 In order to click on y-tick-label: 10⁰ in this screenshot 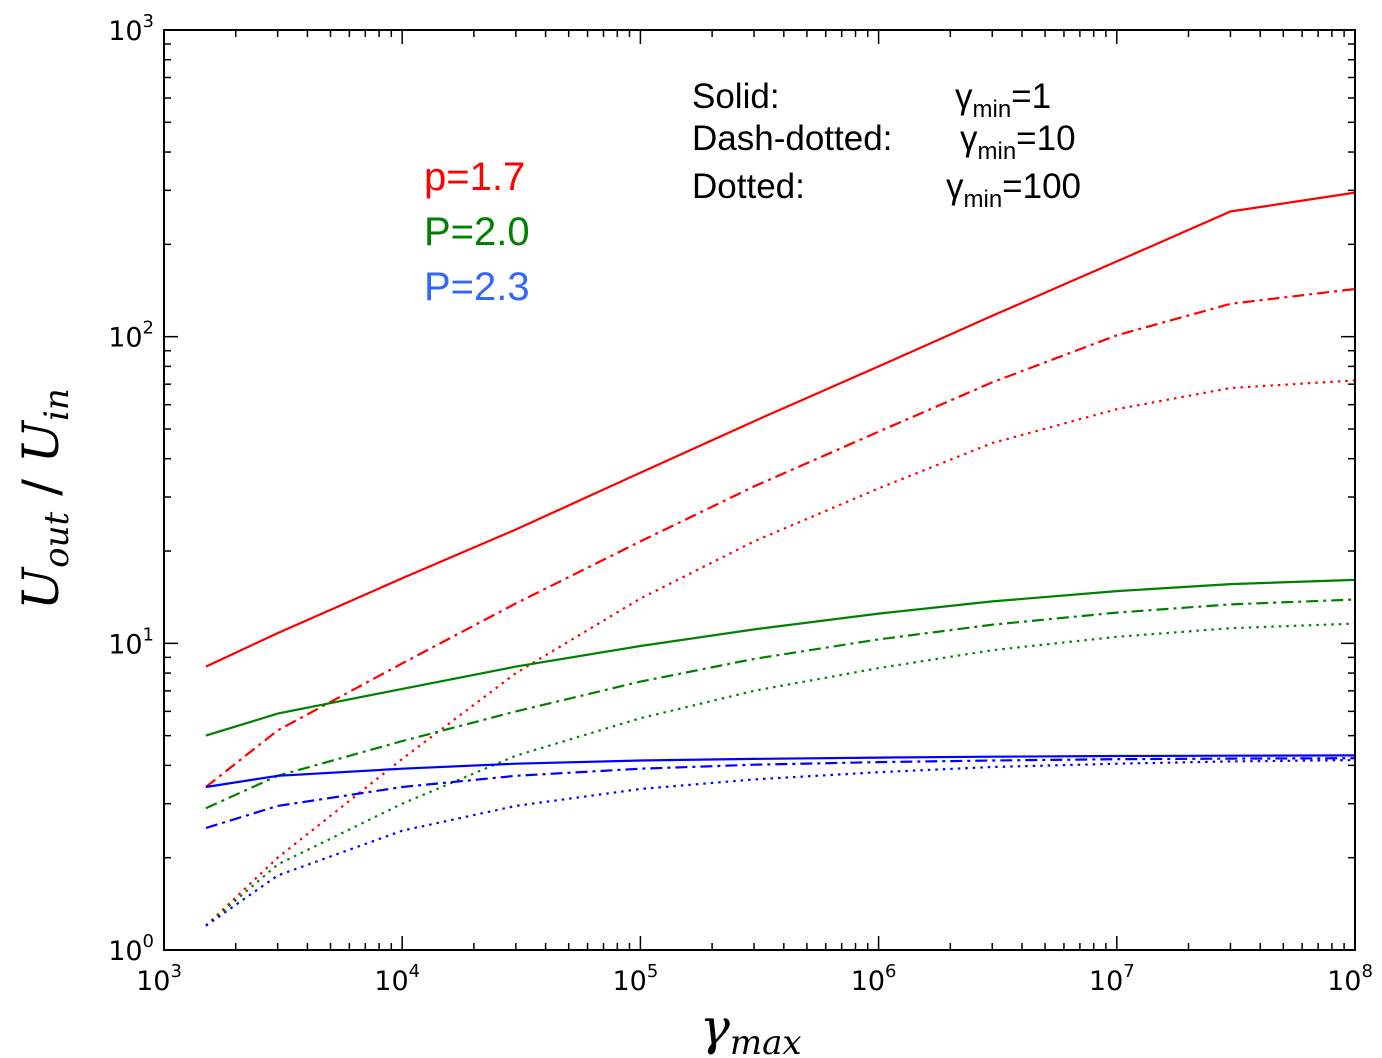, I will do `click(131, 949)`.